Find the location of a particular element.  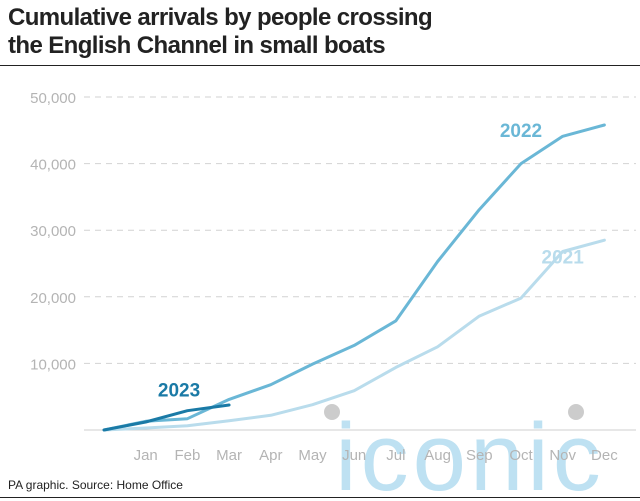

x-tick-label: Oct is located at coordinates (521, 455).